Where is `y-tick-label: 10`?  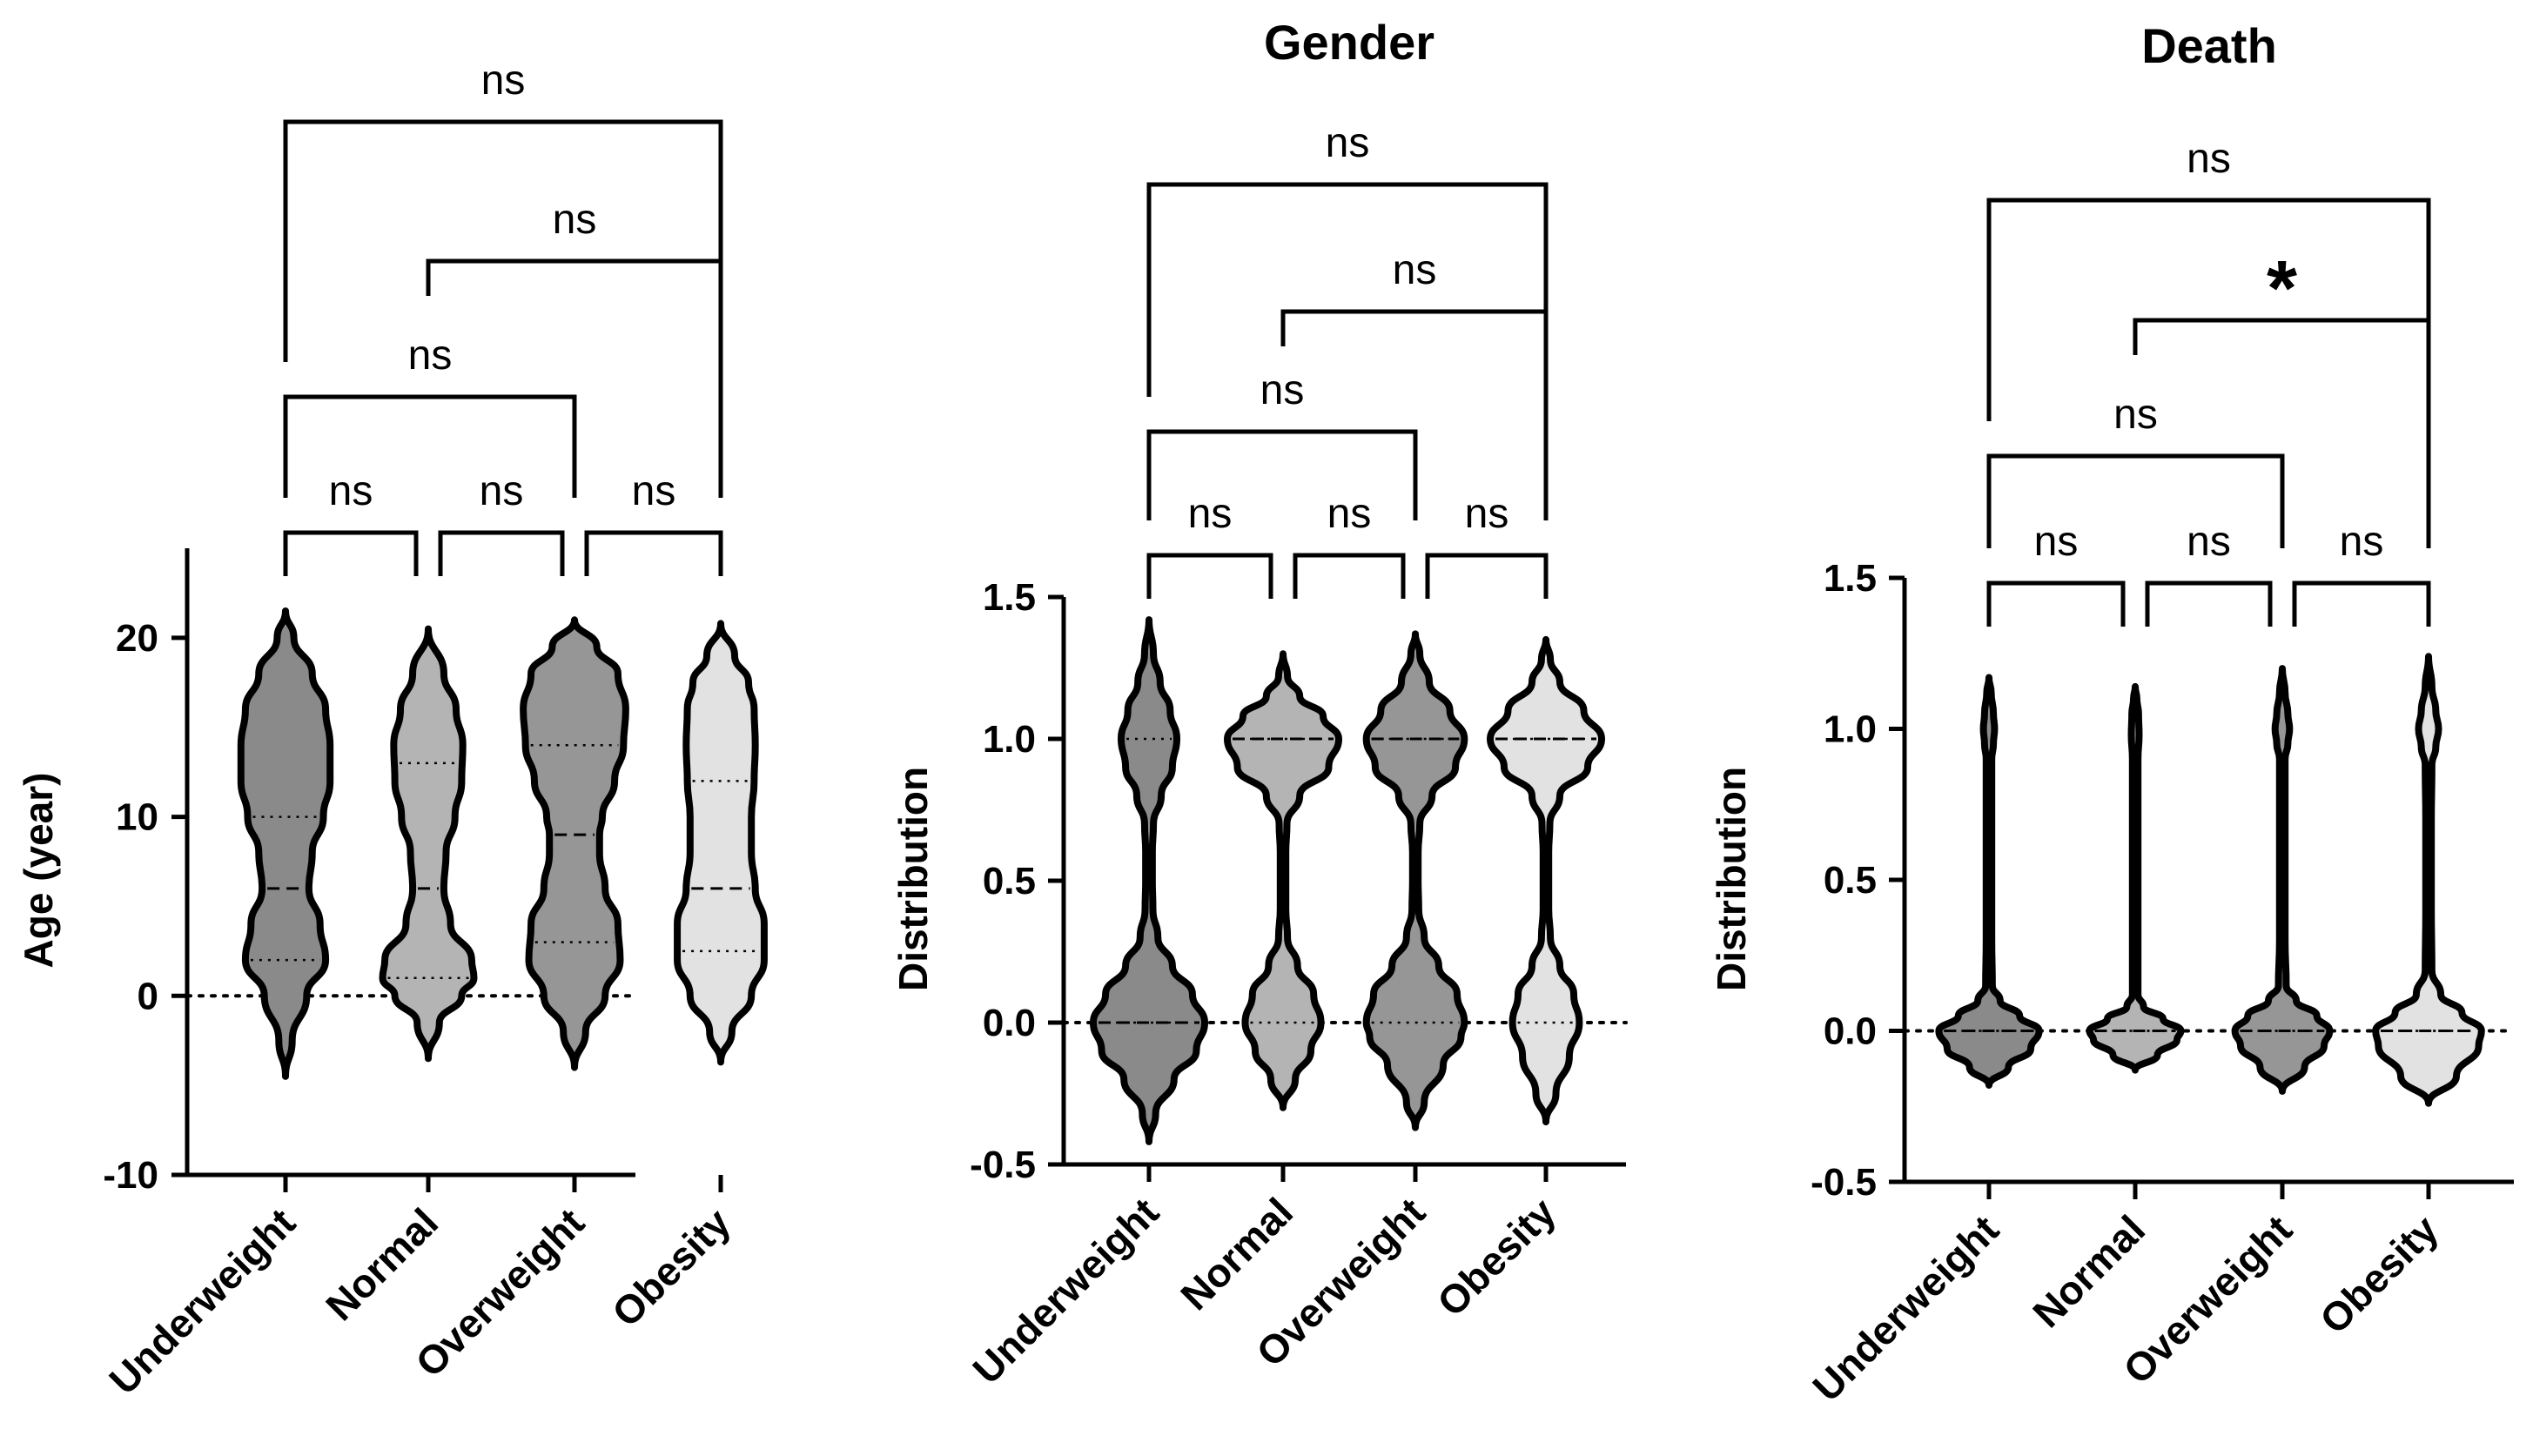 y-tick-label: 10 is located at coordinates (137, 817).